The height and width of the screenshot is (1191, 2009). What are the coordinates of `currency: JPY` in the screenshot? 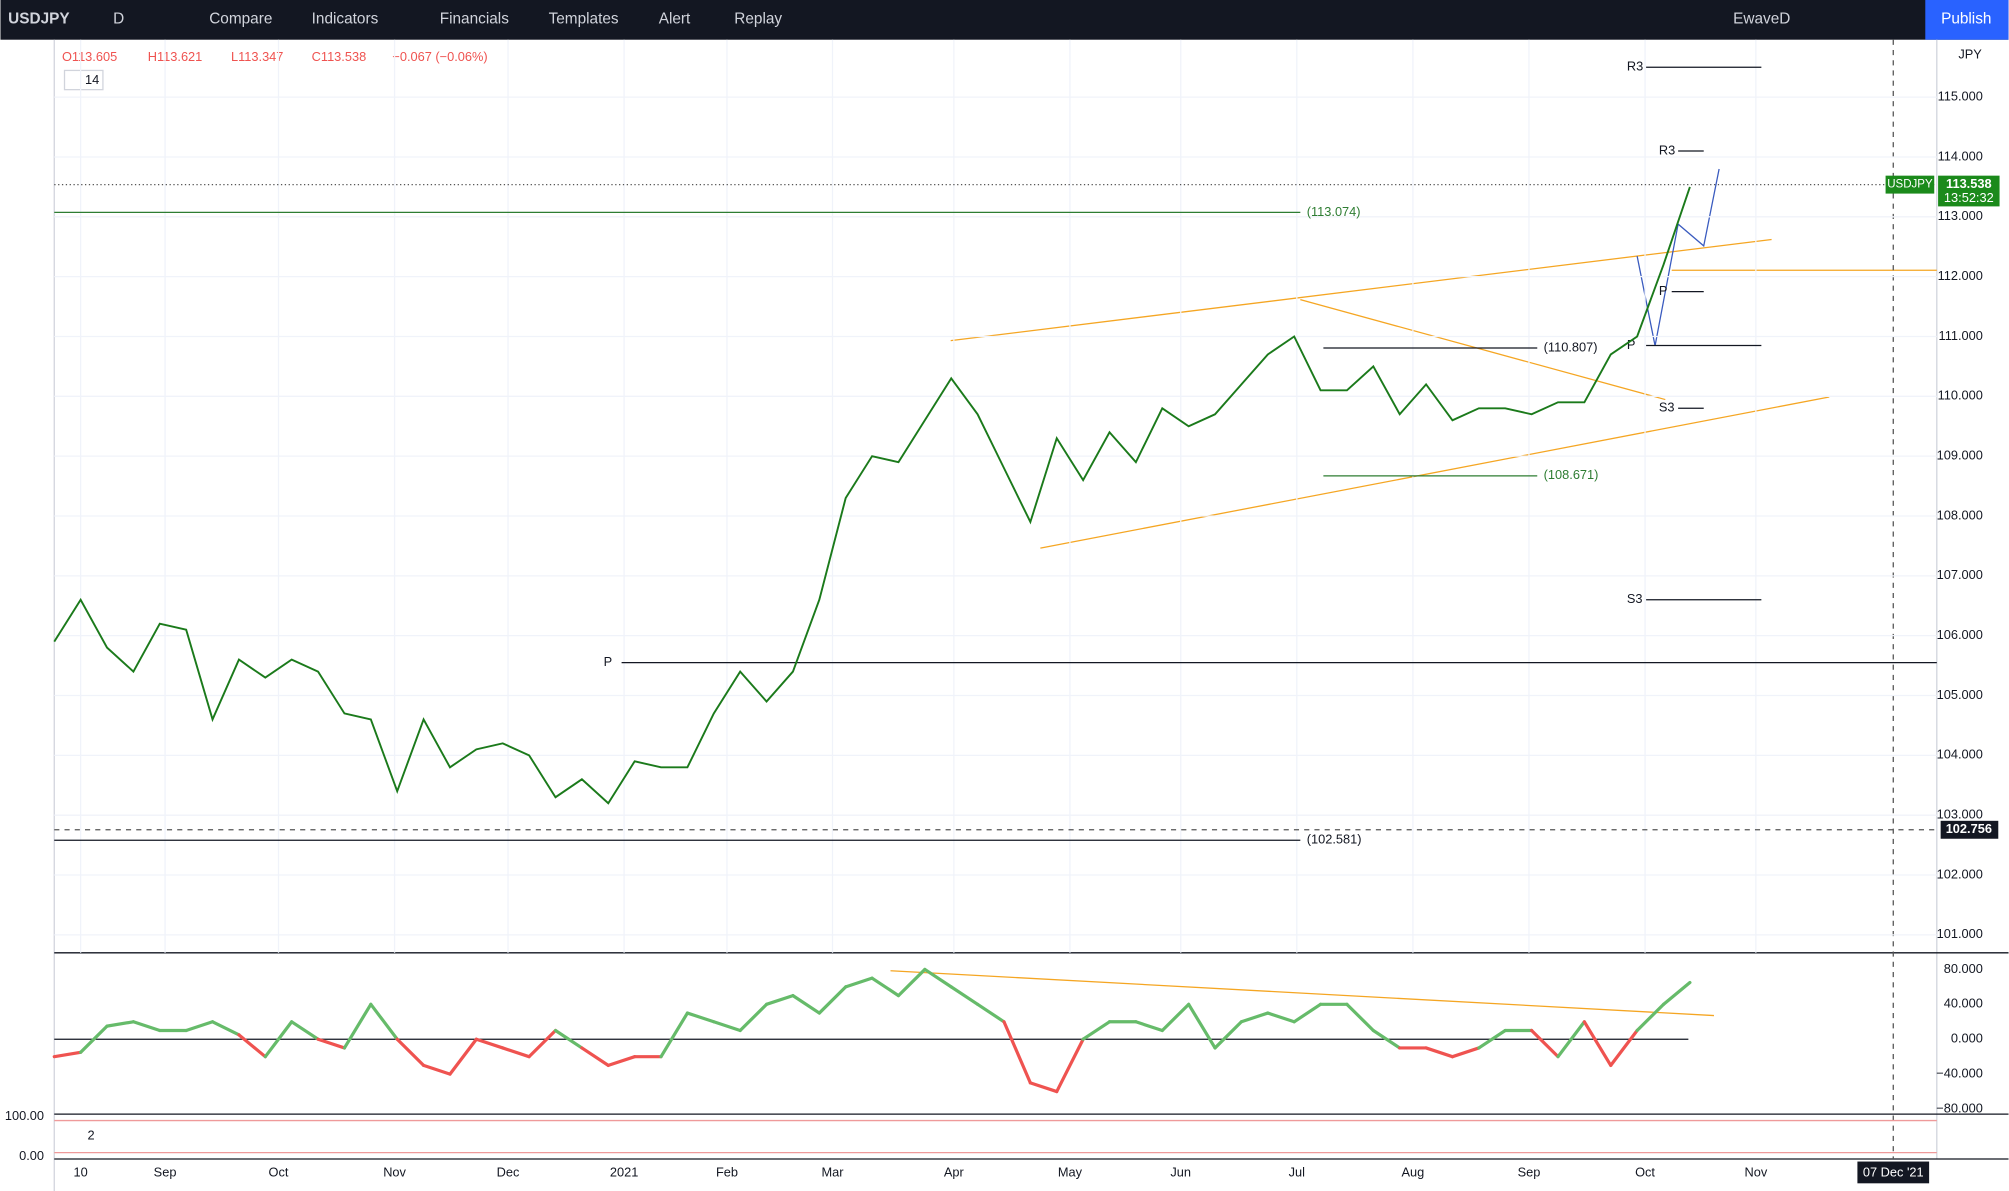 It's located at (1970, 53).